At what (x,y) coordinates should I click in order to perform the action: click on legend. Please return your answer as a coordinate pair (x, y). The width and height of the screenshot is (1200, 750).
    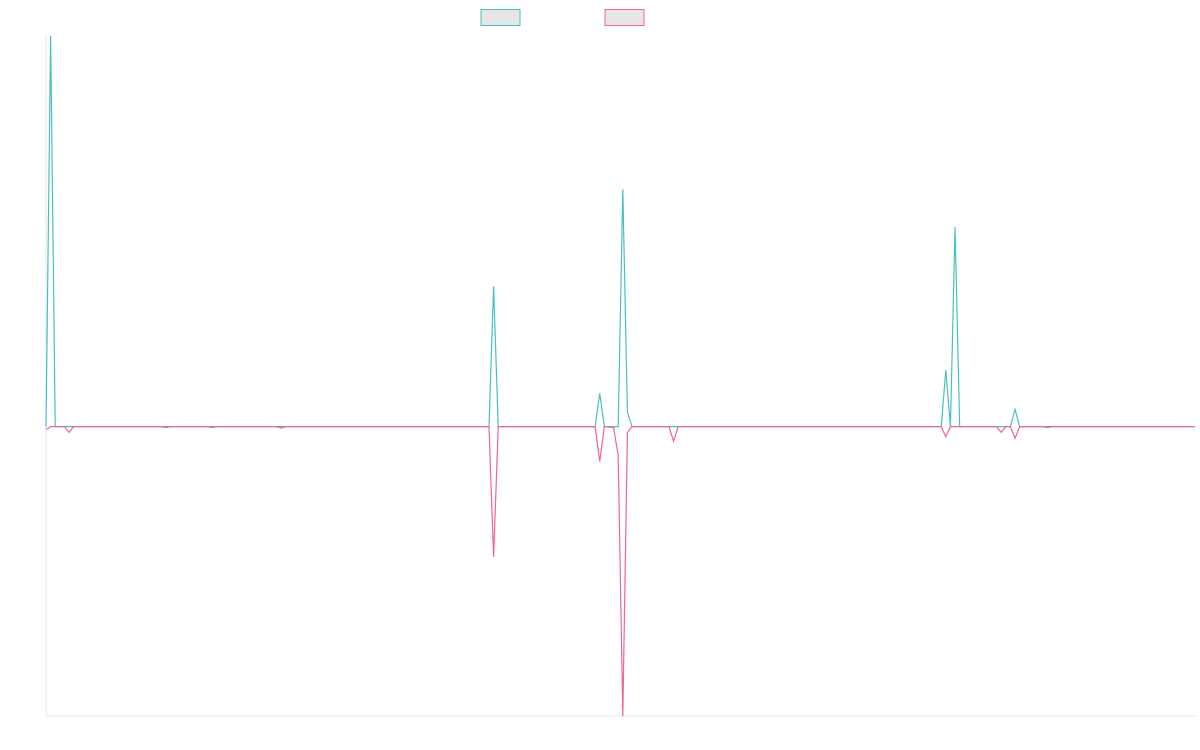
    Looking at the image, I should click on (562, 17).